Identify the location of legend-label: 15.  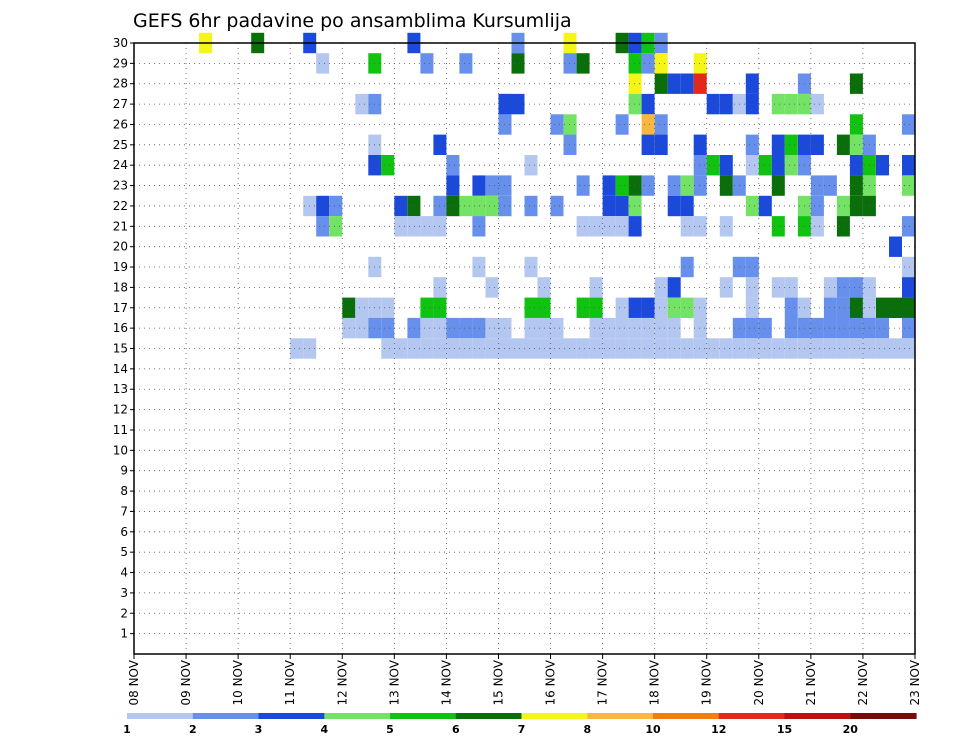
(784, 729).